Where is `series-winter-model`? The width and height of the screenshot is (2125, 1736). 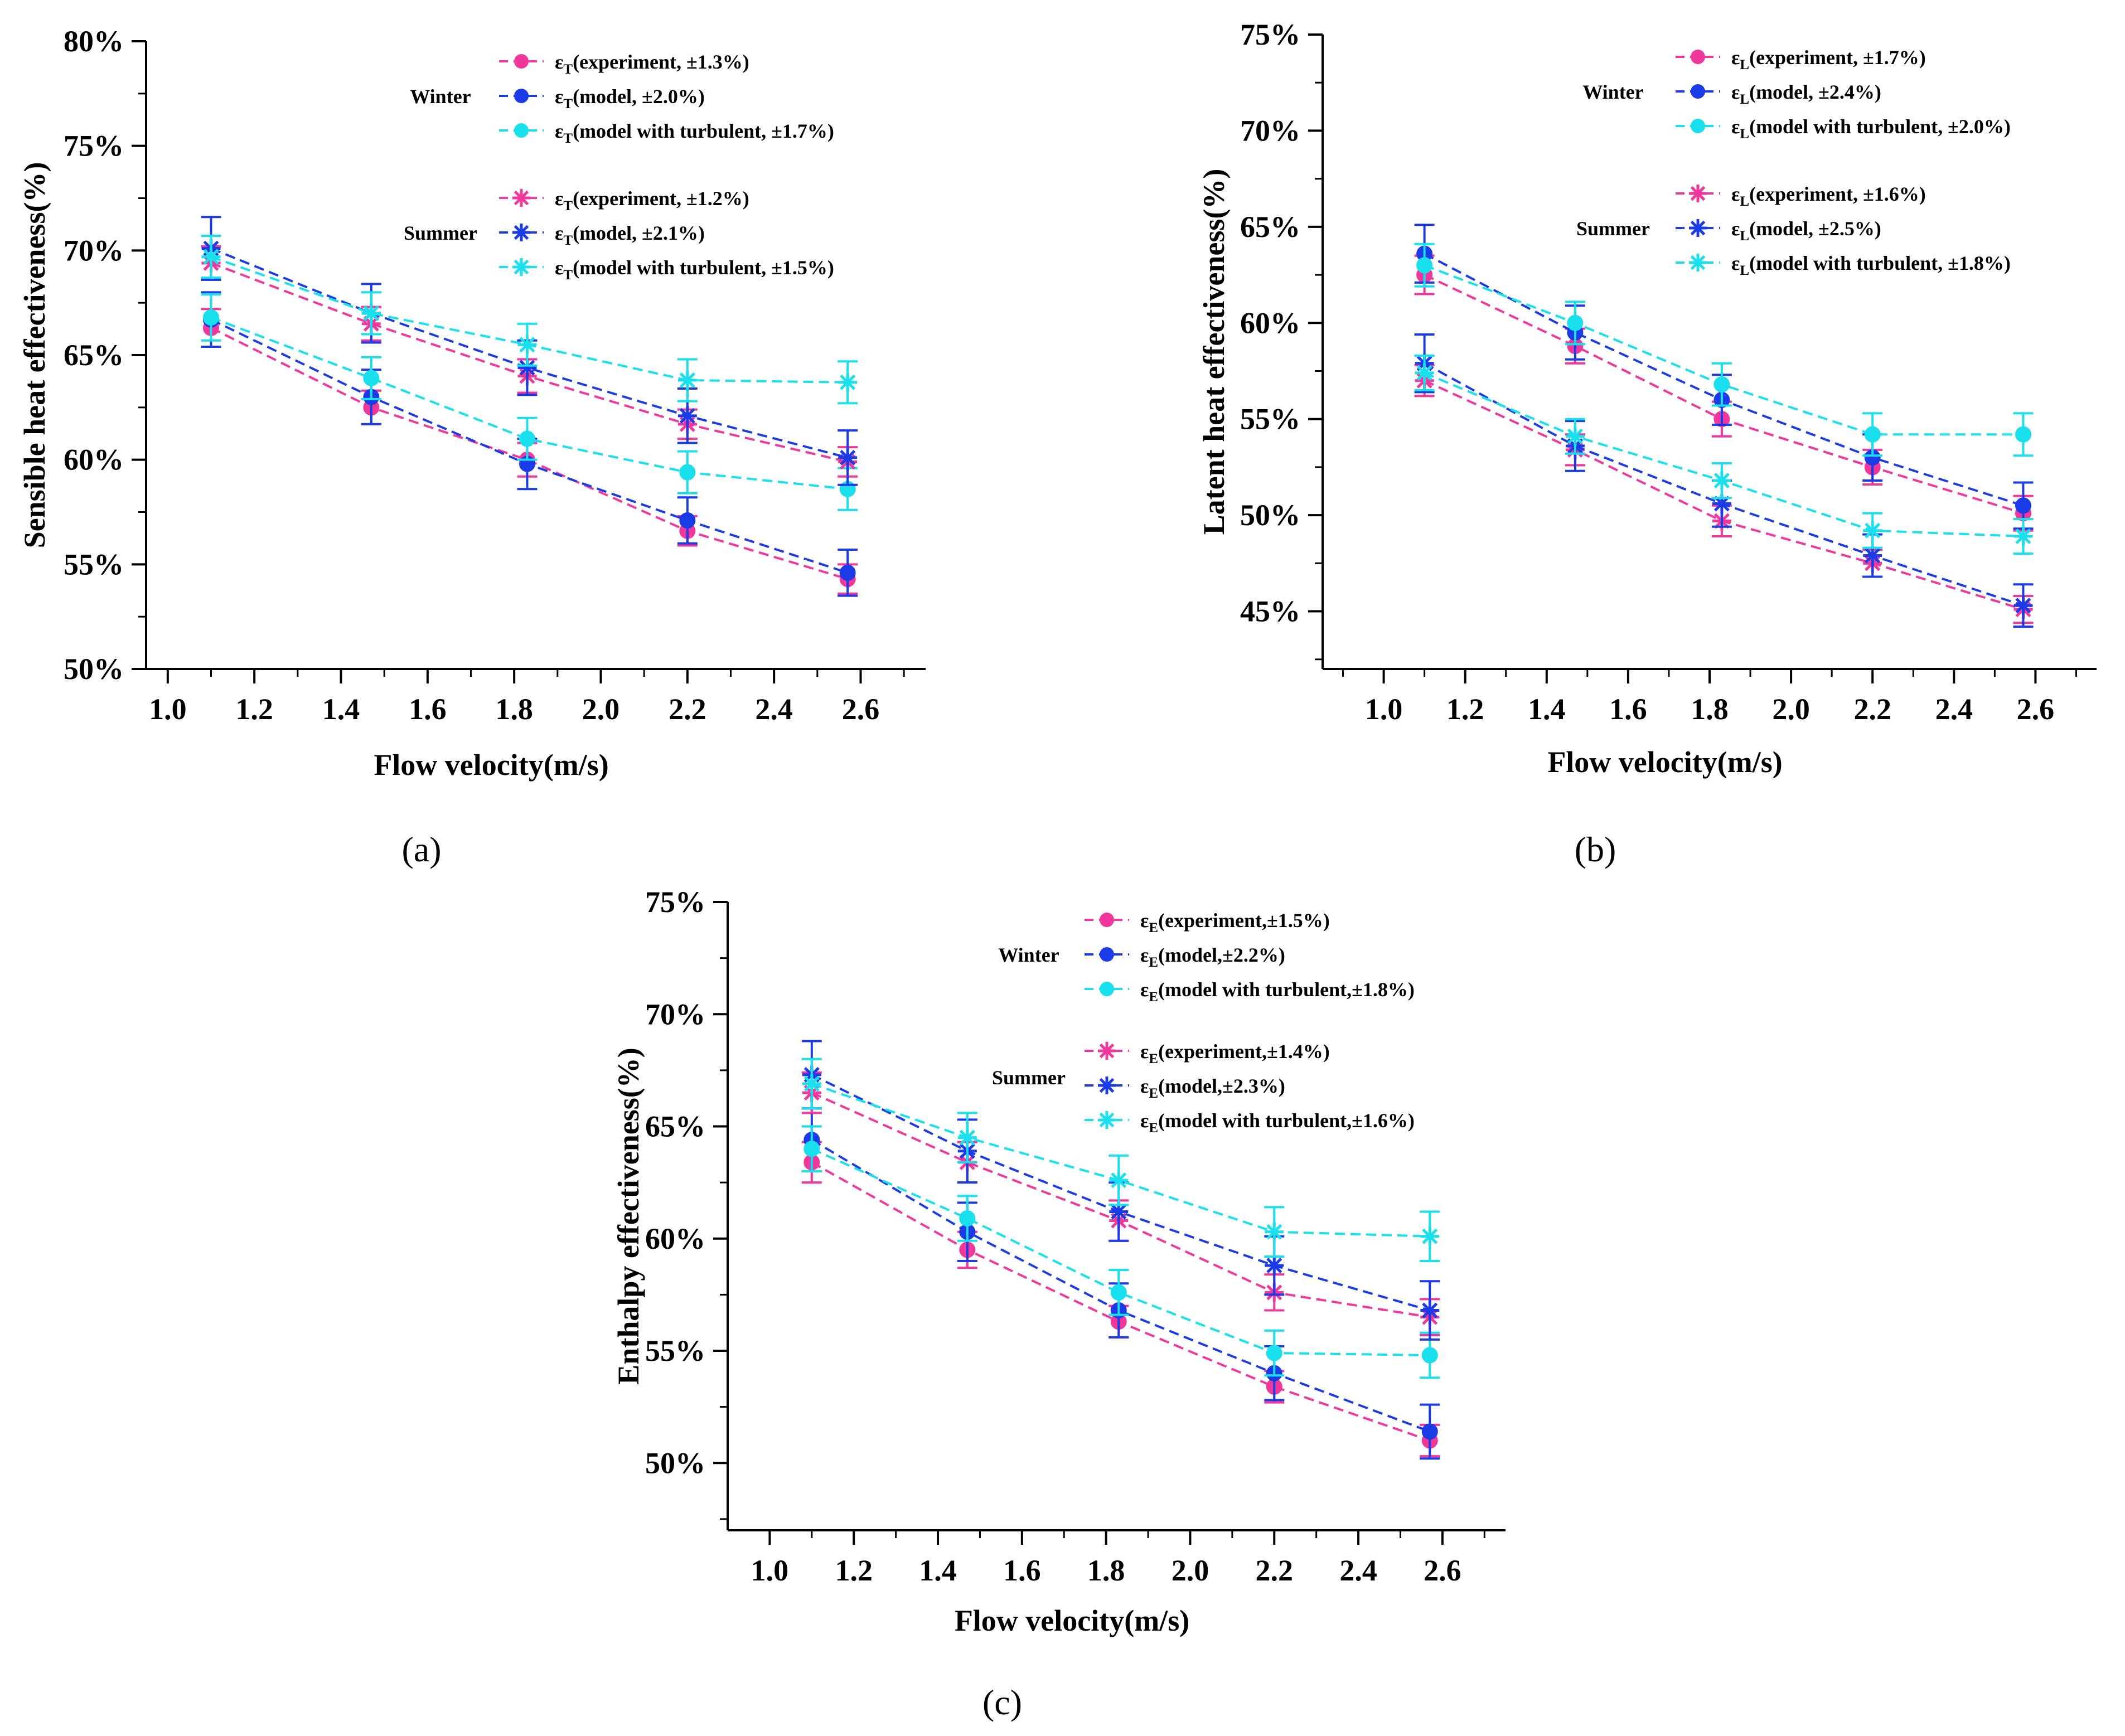 series-winter-model is located at coordinates (1120, 1284).